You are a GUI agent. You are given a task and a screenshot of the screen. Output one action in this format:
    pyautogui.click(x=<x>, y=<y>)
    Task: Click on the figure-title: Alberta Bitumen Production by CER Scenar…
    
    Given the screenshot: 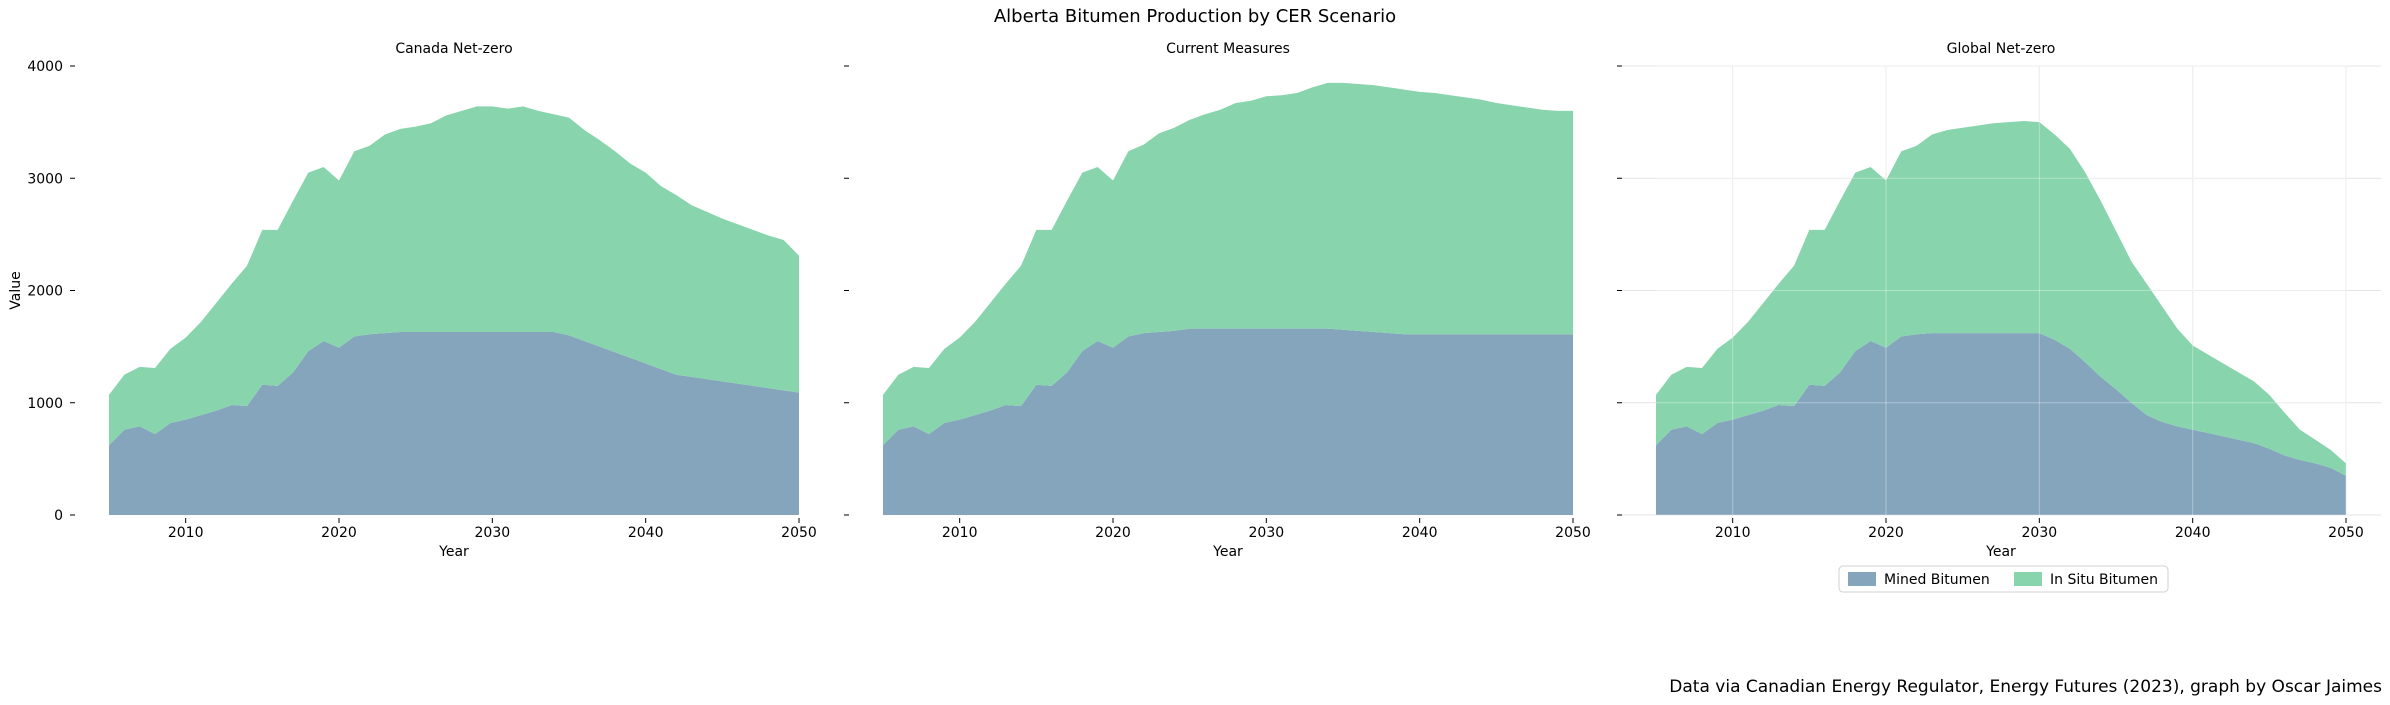 What is the action you would take?
    pyautogui.click(x=1195, y=16)
    